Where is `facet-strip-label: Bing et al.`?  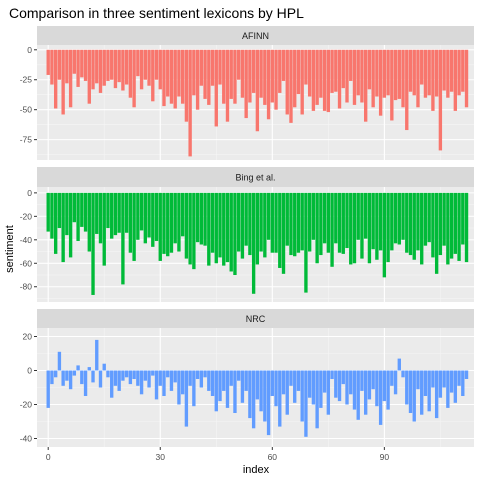
facet-strip-label: Bing et al. is located at coordinates (255, 178).